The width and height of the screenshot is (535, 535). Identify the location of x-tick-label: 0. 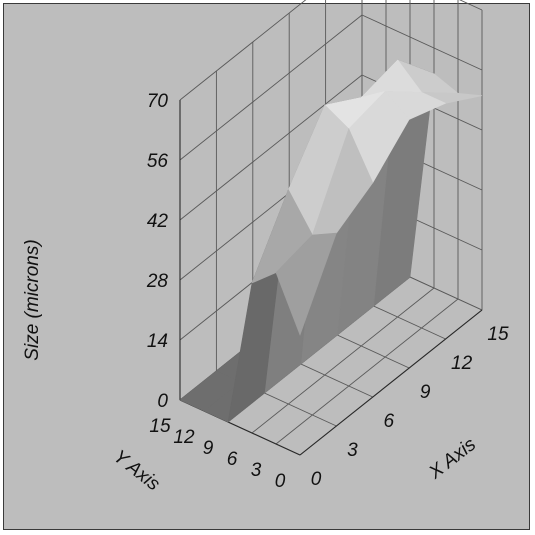
(316, 479).